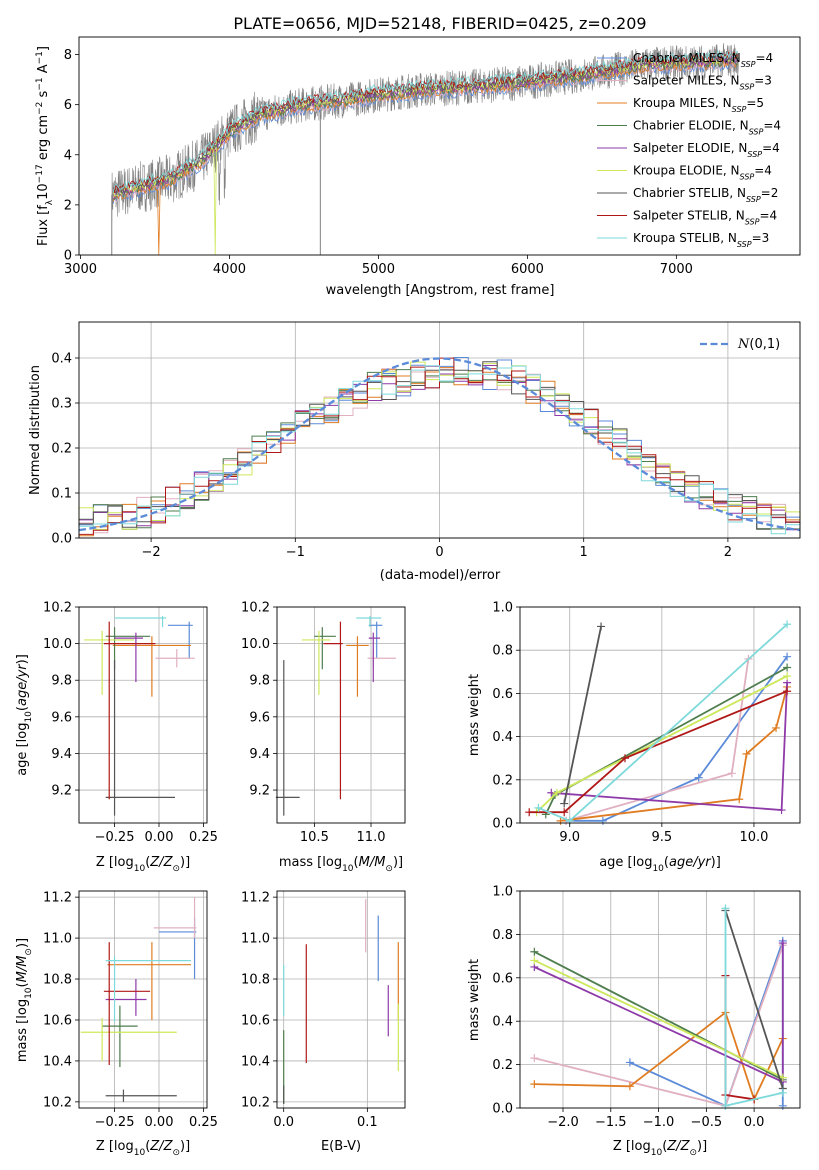 The width and height of the screenshot is (819, 1170). What do you see at coordinates (341, 1146) in the screenshot?
I see `x-axis-label: E(B-V)` at bounding box center [341, 1146].